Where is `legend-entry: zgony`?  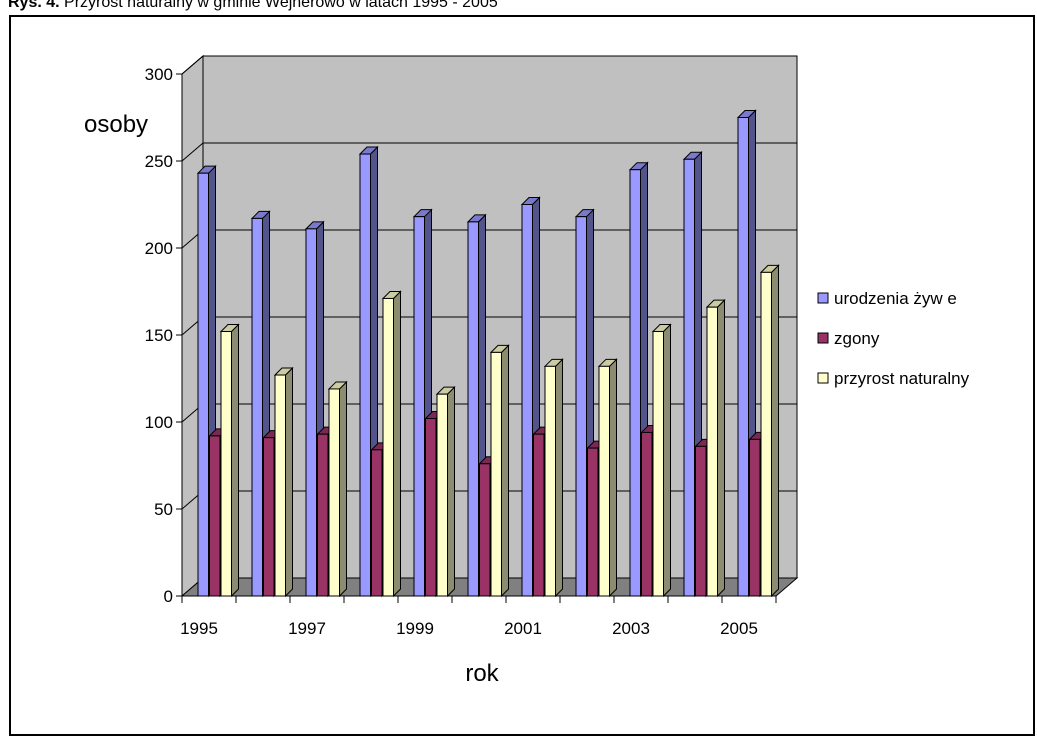 legend-entry: zgony is located at coordinates (848, 338).